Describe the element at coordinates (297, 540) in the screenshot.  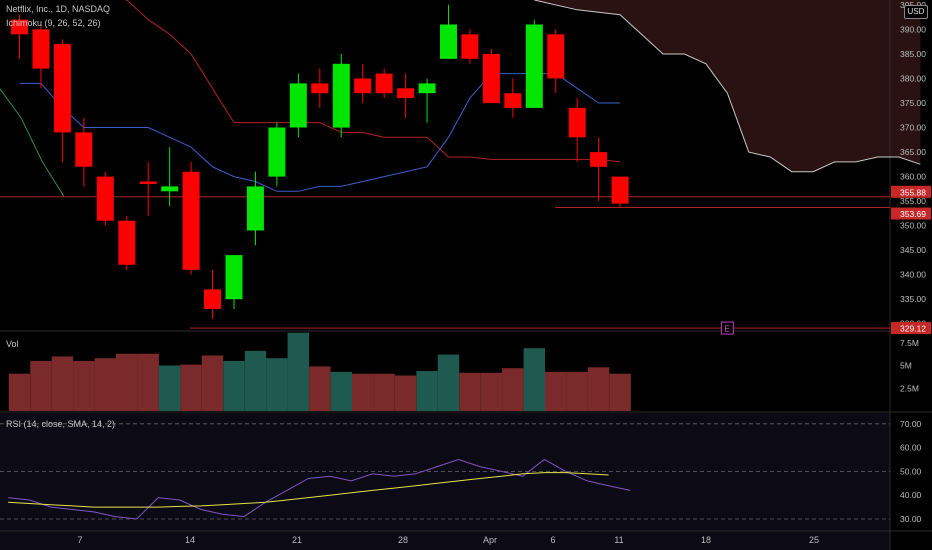
I see `x-tick-label: 21` at that location.